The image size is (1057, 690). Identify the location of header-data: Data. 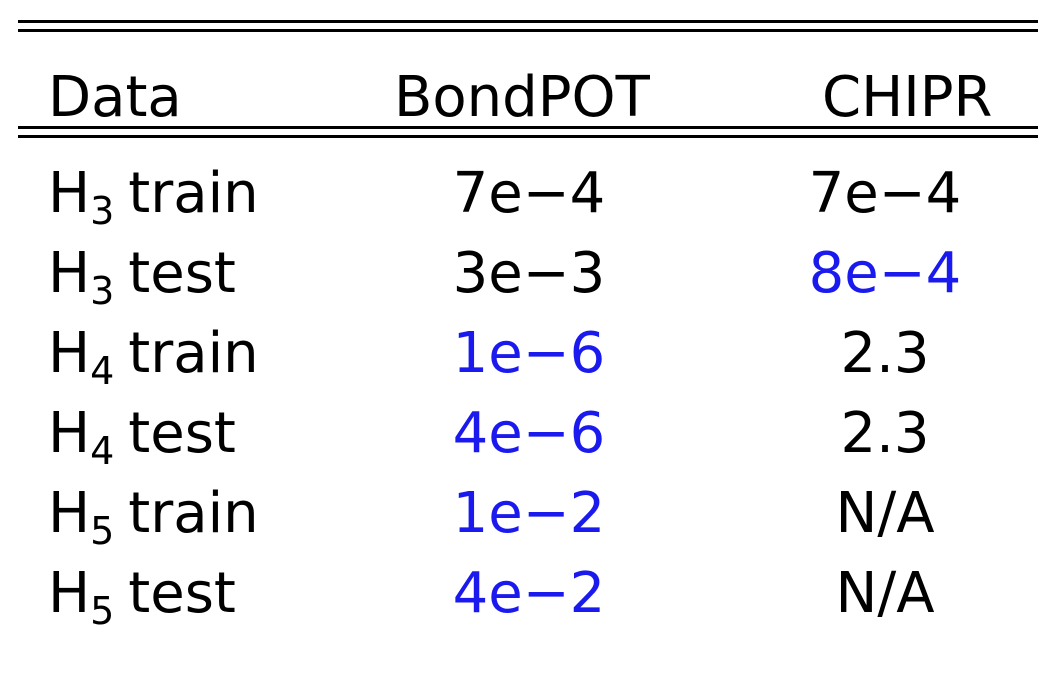
(115, 97).